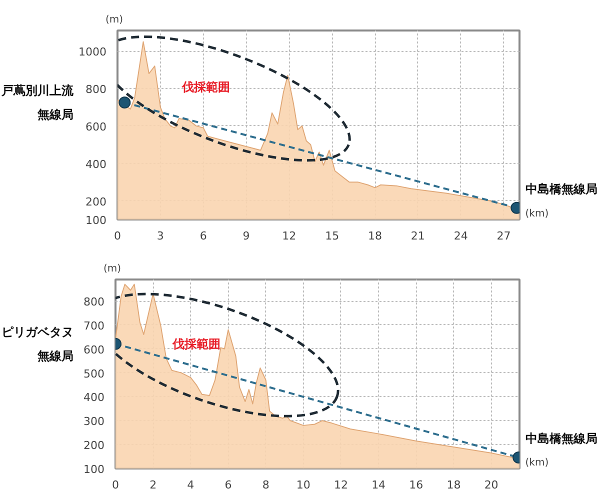 The image size is (611, 499). What do you see at coordinates (190, 485) in the screenshot?
I see `x-tick-label: 4` at bounding box center [190, 485].